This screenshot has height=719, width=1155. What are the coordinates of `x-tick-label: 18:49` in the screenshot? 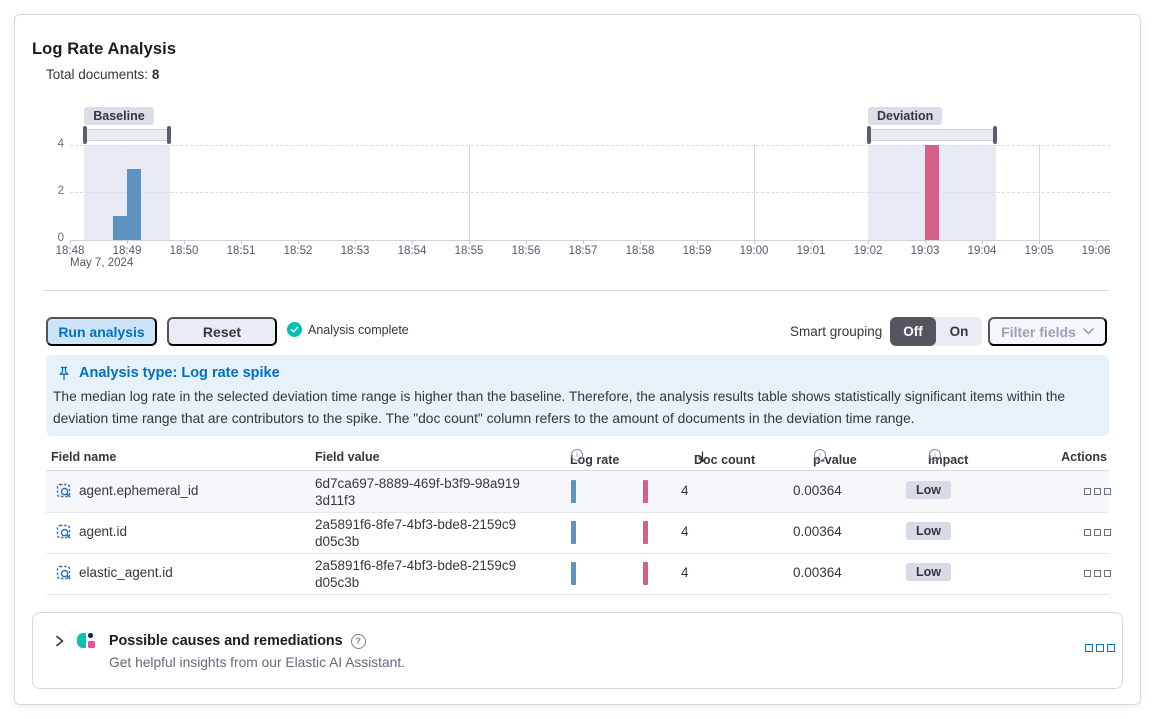 It's located at (127, 251).